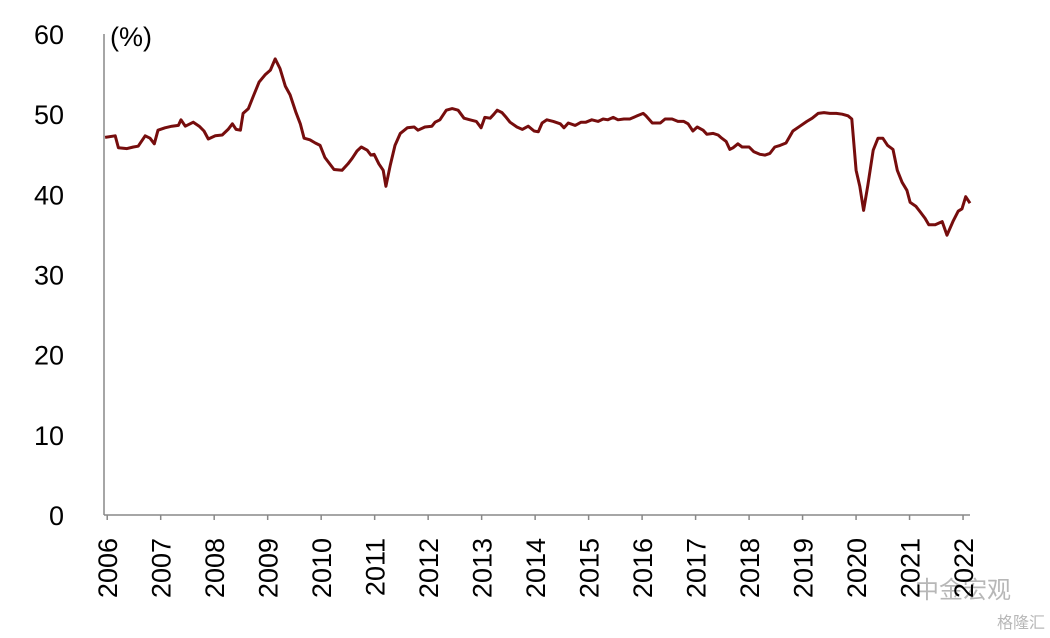 The width and height of the screenshot is (1050, 638). I want to click on x-tick-label: 2008, so click(215, 568).